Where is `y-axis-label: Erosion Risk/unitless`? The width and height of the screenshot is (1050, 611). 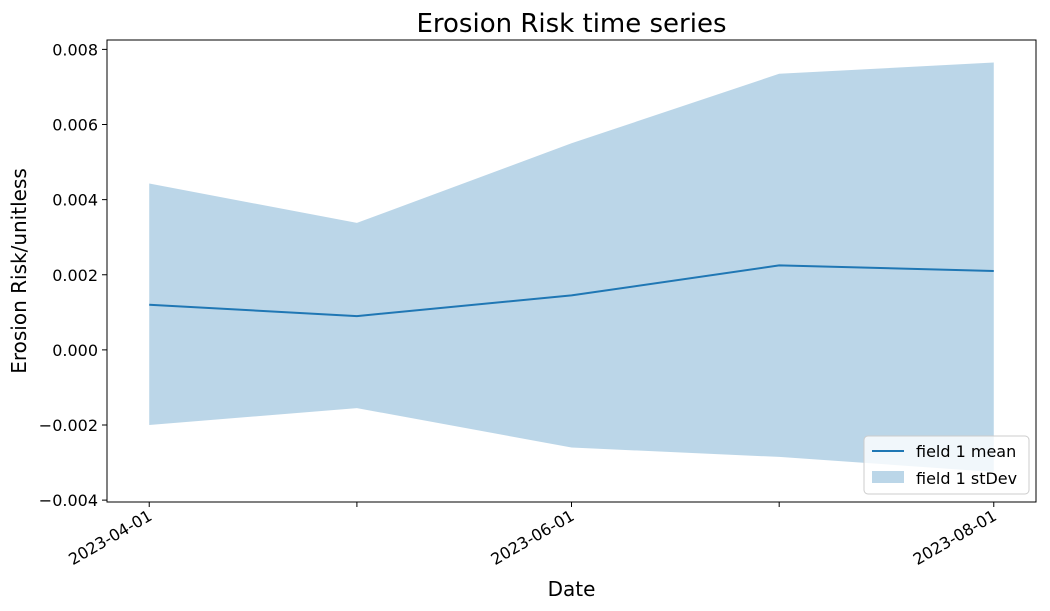
y-axis-label: Erosion Risk/unitless is located at coordinates (19, 271).